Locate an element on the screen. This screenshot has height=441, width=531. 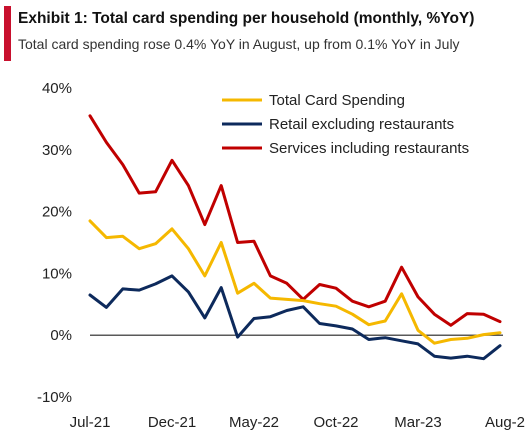
x-tick-label: Jul-21 is located at coordinates (90, 422).